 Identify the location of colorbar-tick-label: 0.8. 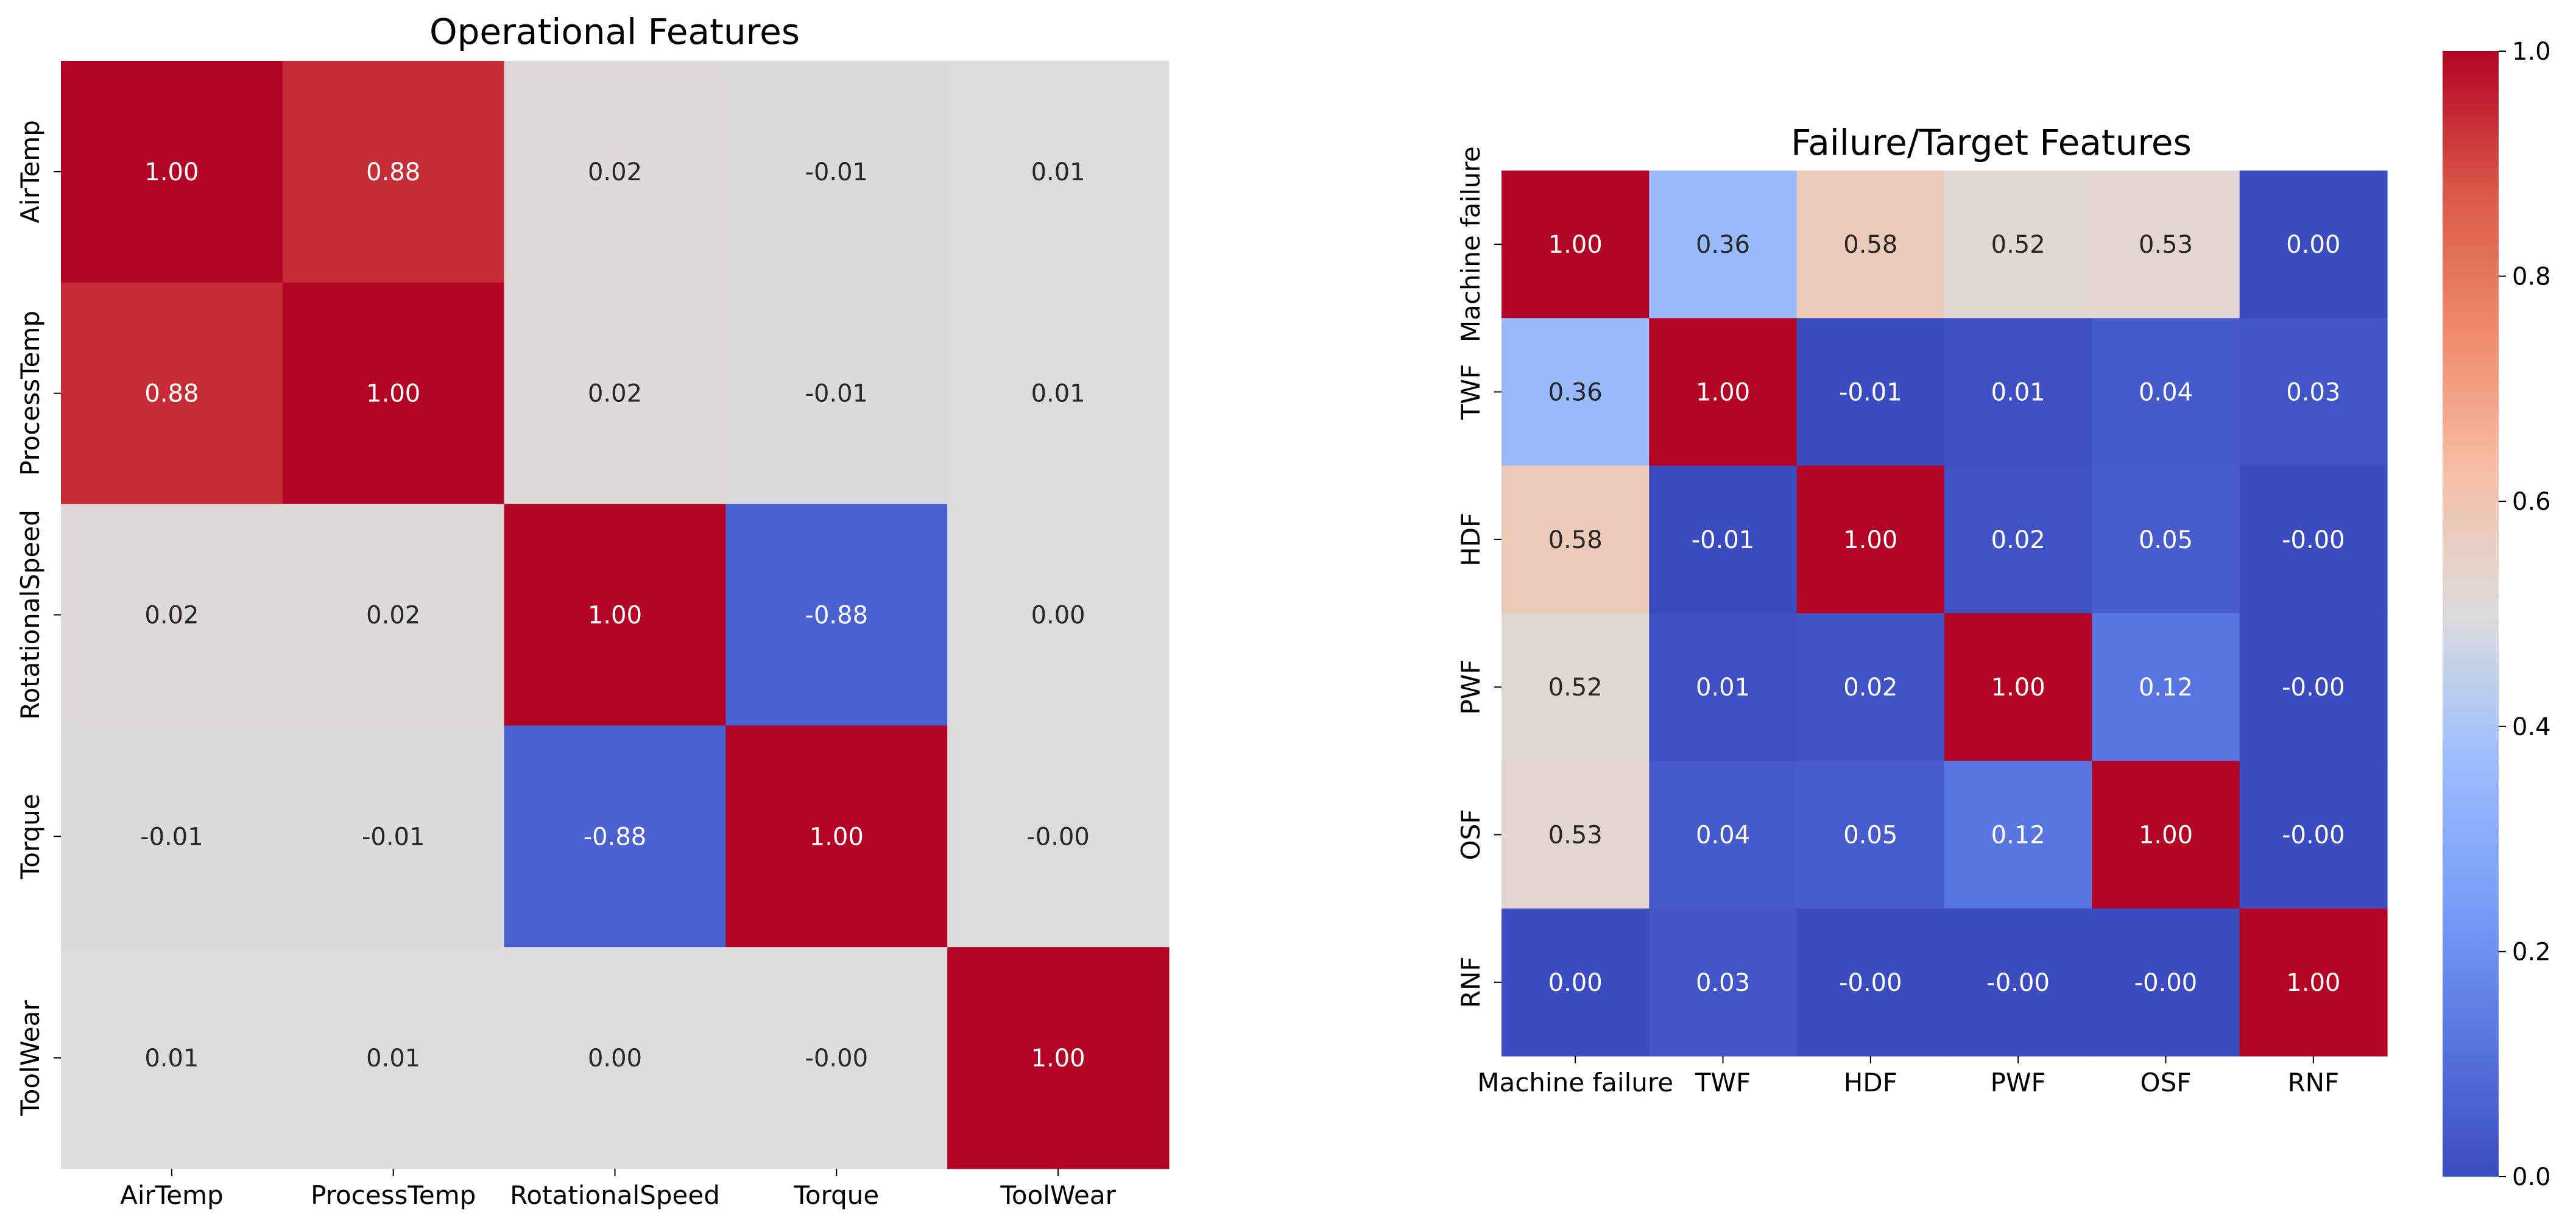
(2531, 277).